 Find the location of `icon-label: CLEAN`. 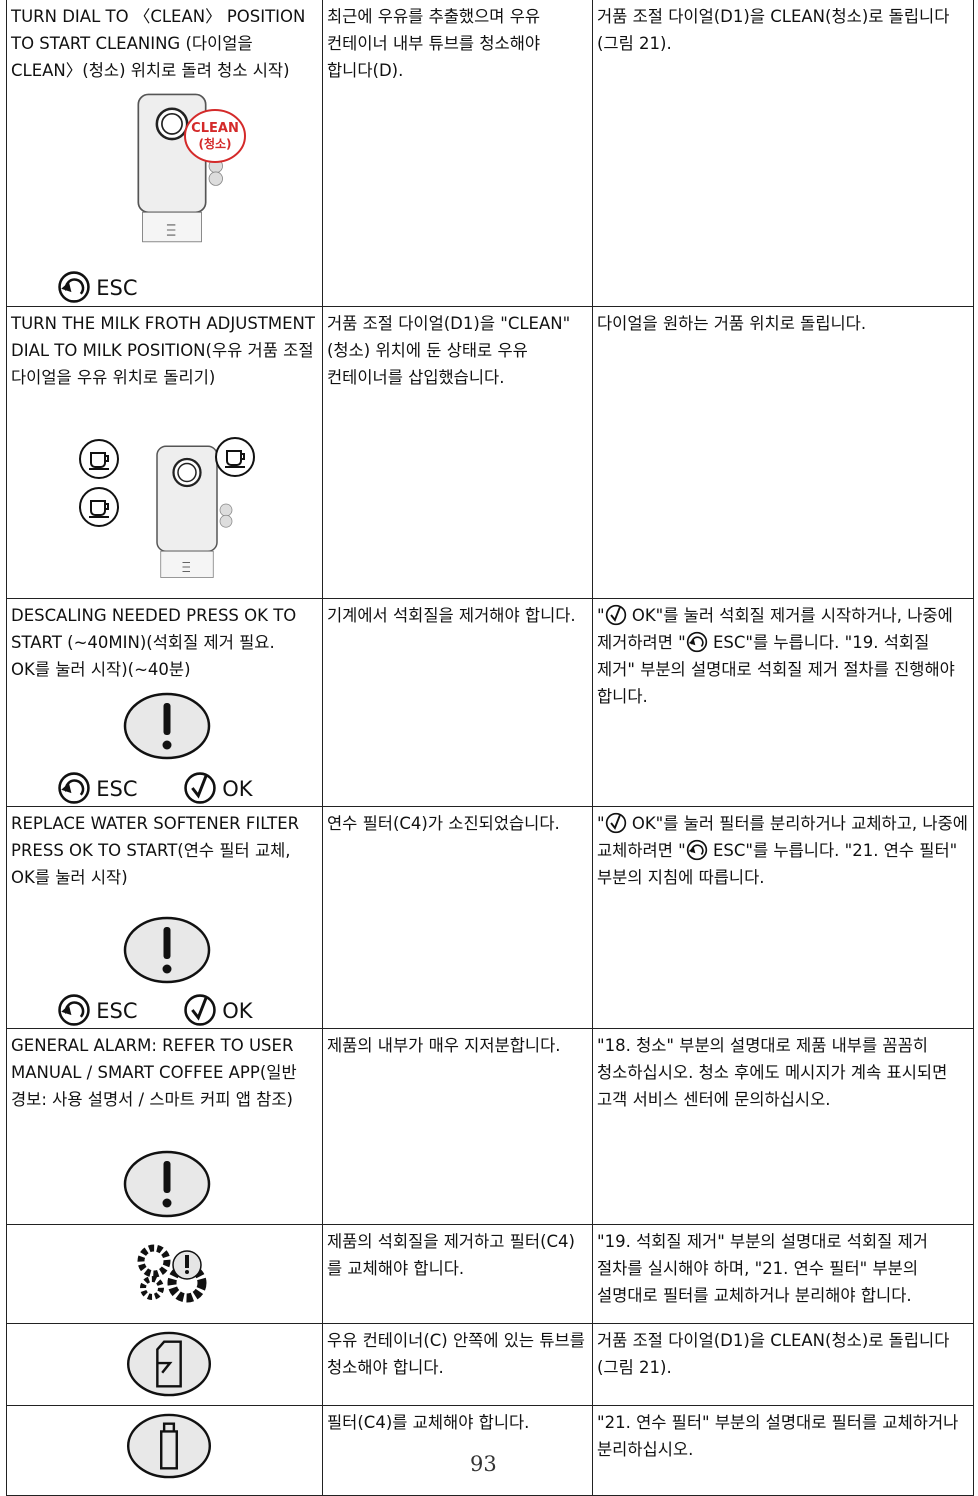

icon-label: CLEAN is located at coordinates (215, 128).